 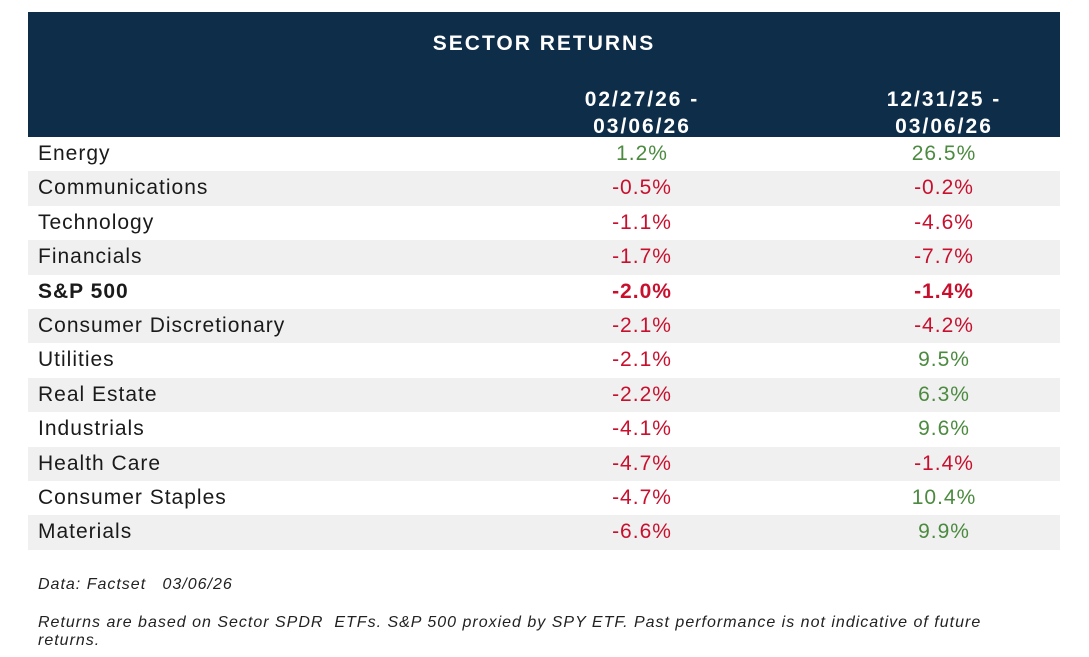 I want to click on column-header-ytd: 12/31/25 - 03/06/26, so click(x=944, y=113).